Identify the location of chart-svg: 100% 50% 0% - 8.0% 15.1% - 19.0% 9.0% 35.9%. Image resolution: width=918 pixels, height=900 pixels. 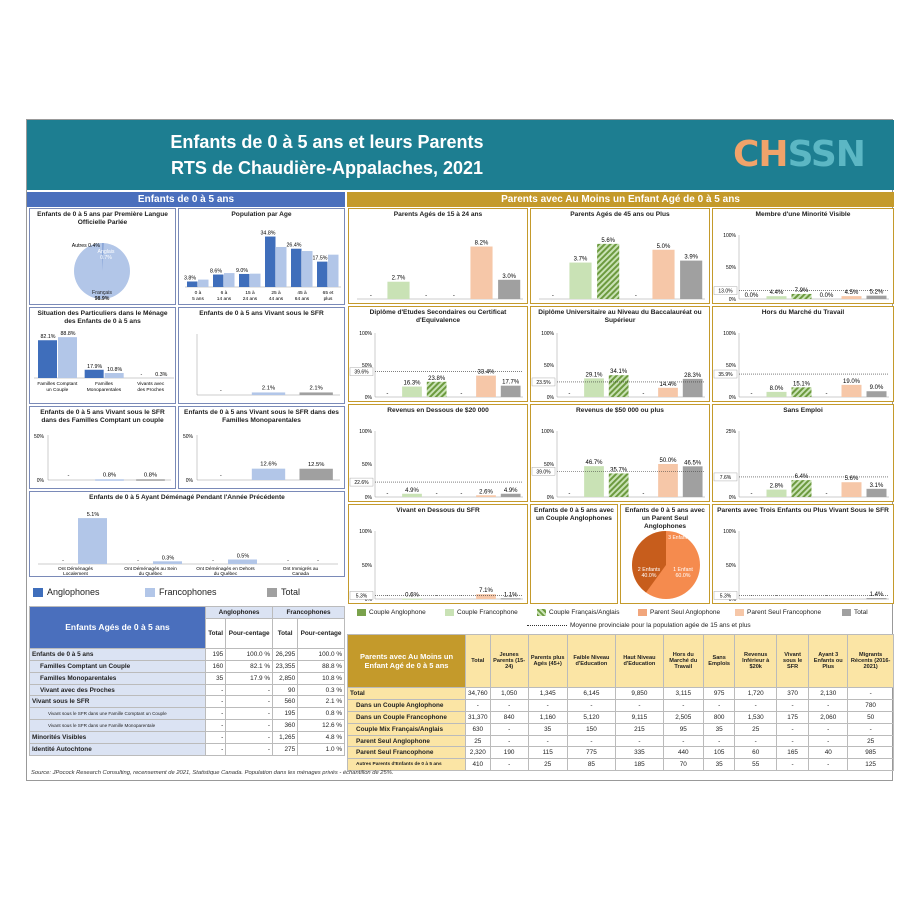
(801, 366).